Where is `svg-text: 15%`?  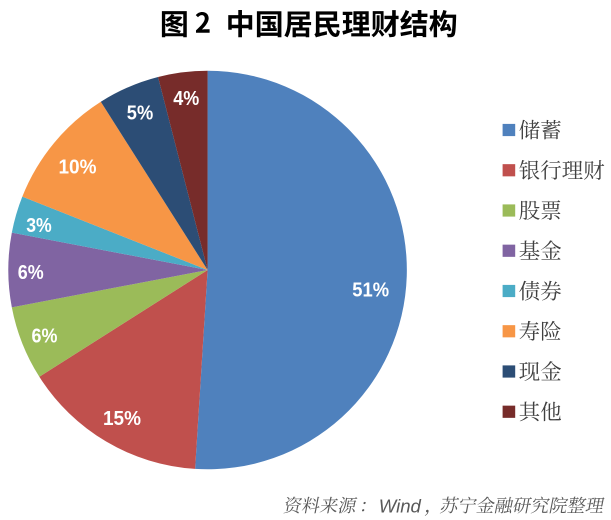 svg-text: 15% is located at coordinates (122, 418).